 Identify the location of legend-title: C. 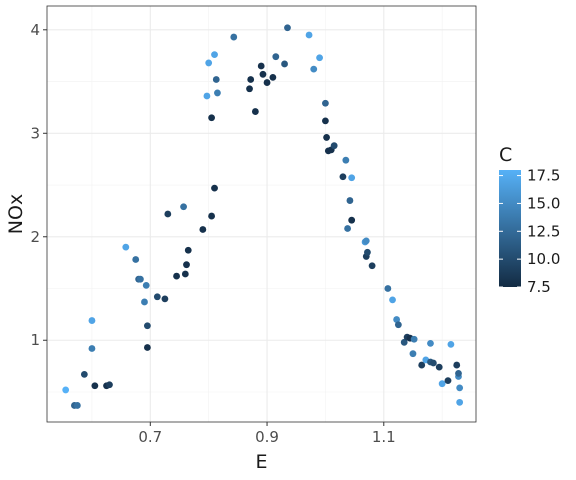
(505, 155).